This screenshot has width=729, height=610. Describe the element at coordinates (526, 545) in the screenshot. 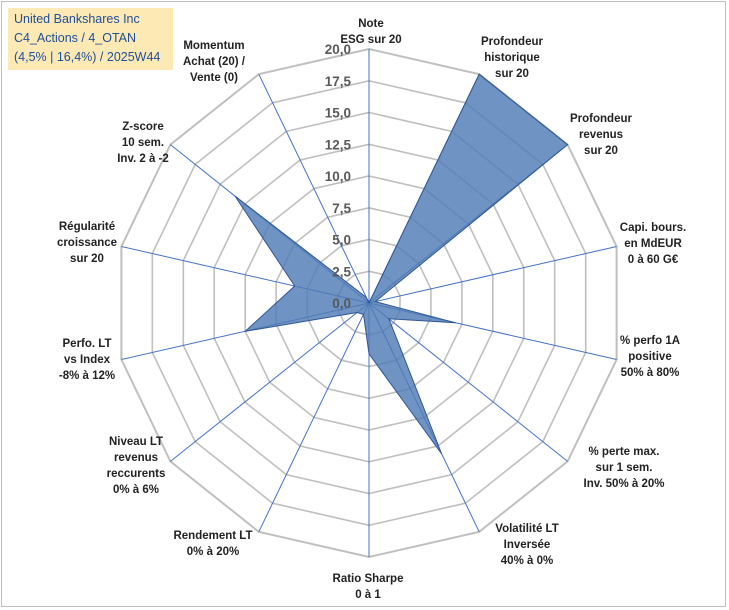

I see `axis-label-6: Volatilité LT Inversée 40% à 0%` at that location.